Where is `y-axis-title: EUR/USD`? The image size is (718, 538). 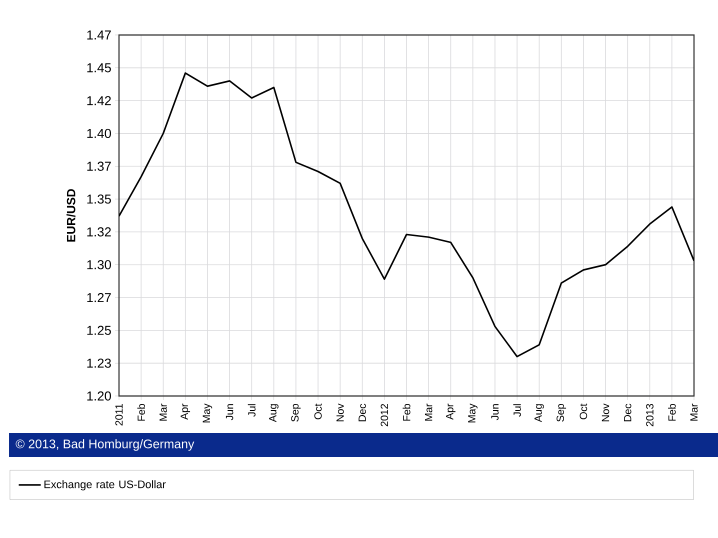
y-axis-title: EUR/USD is located at coordinates (71, 215).